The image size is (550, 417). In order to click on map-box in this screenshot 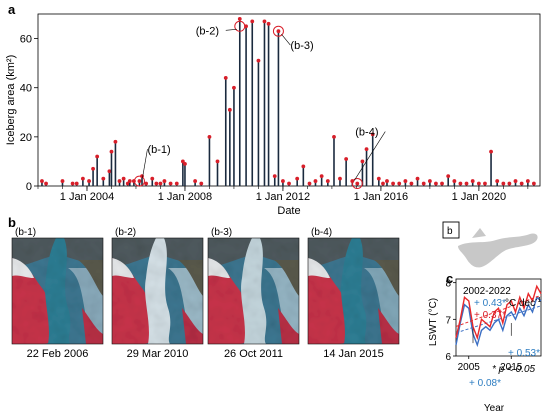, I will do `click(451, 230)`.